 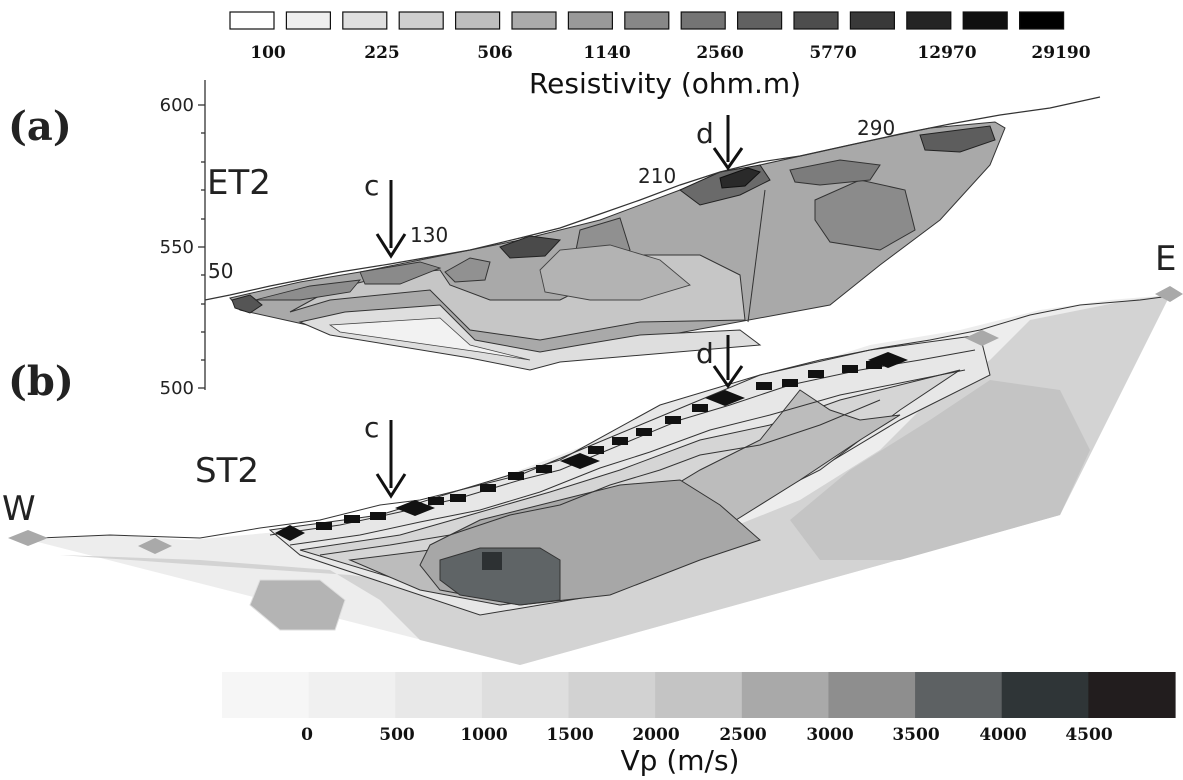 What do you see at coordinates (41, 381) in the screenshot?
I see `panel-b-label: (b)` at bounding box center [41, 381].